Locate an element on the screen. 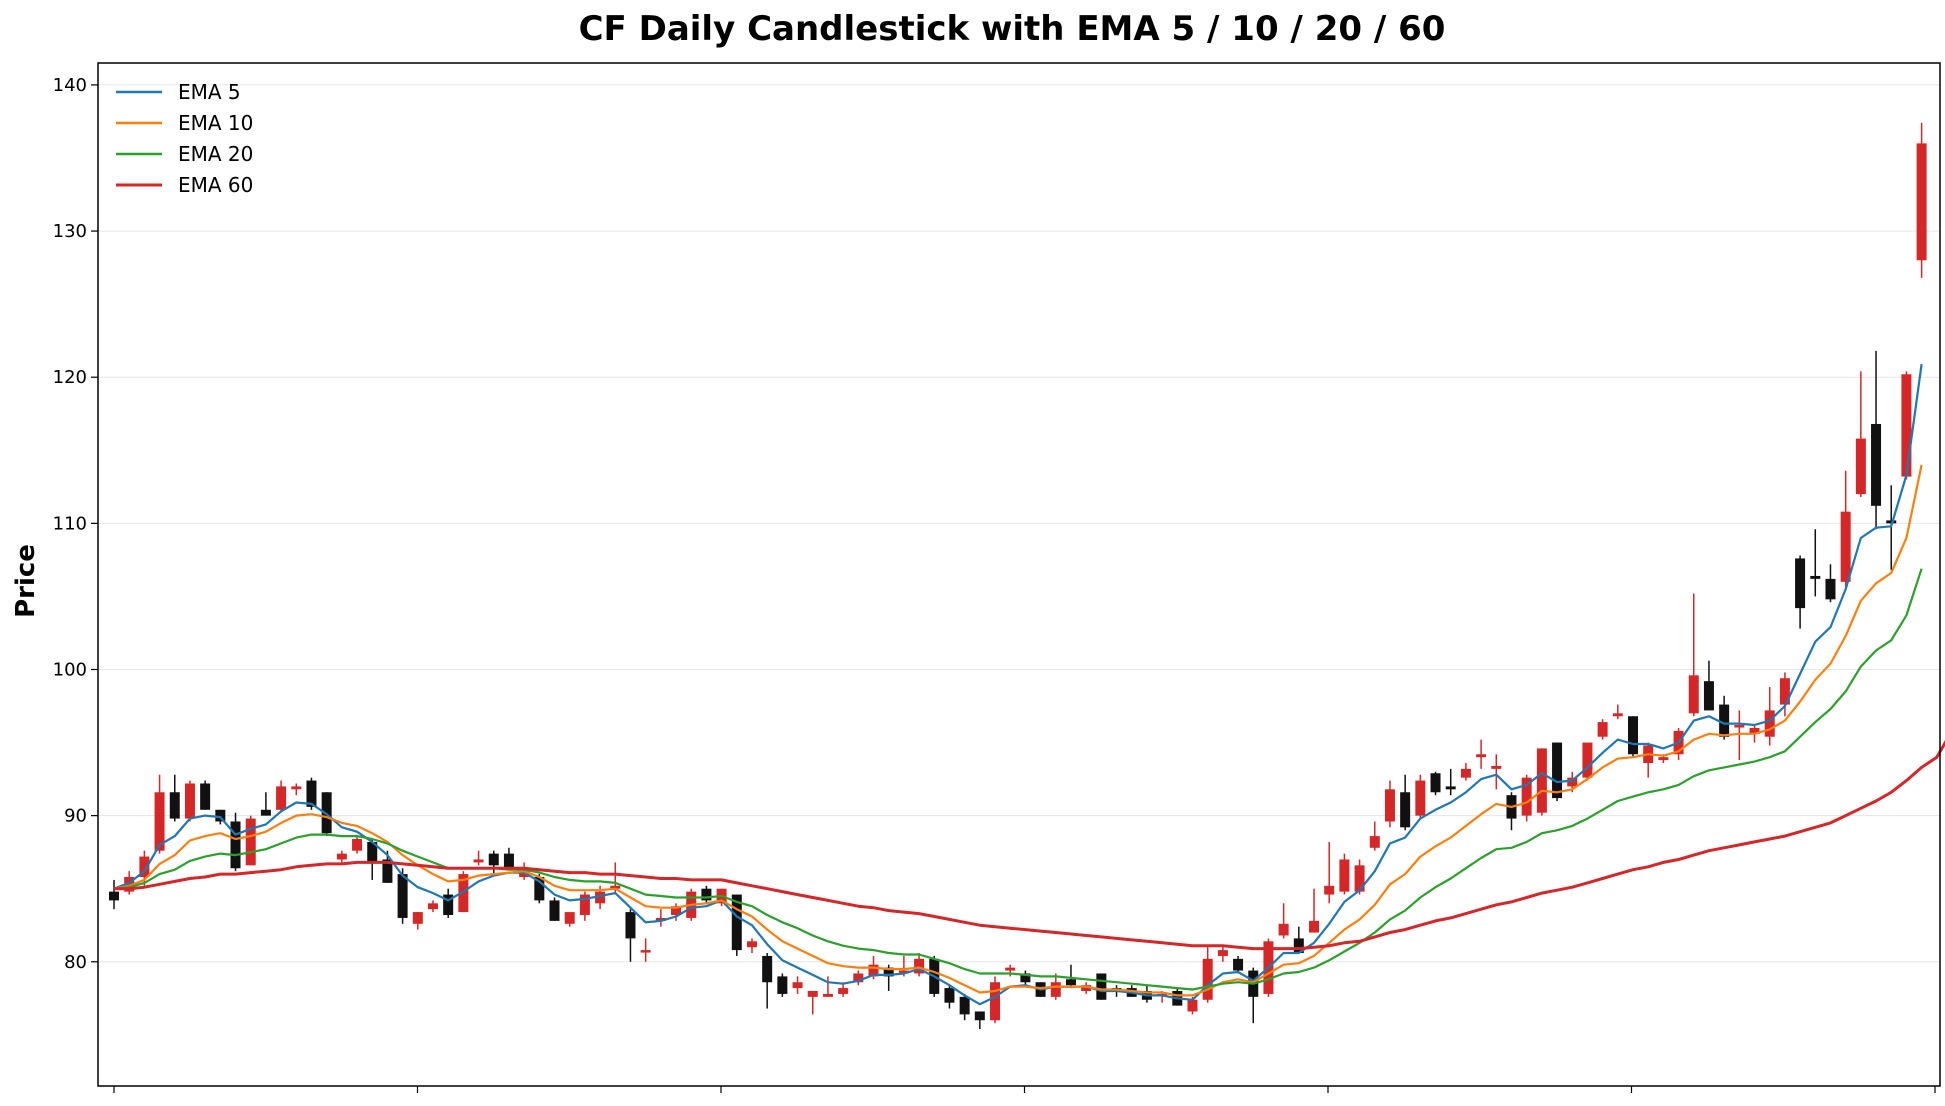 This screenshot has height=1106, width=1945. x-axis-ticks is located at coordinates (1024, 1089).